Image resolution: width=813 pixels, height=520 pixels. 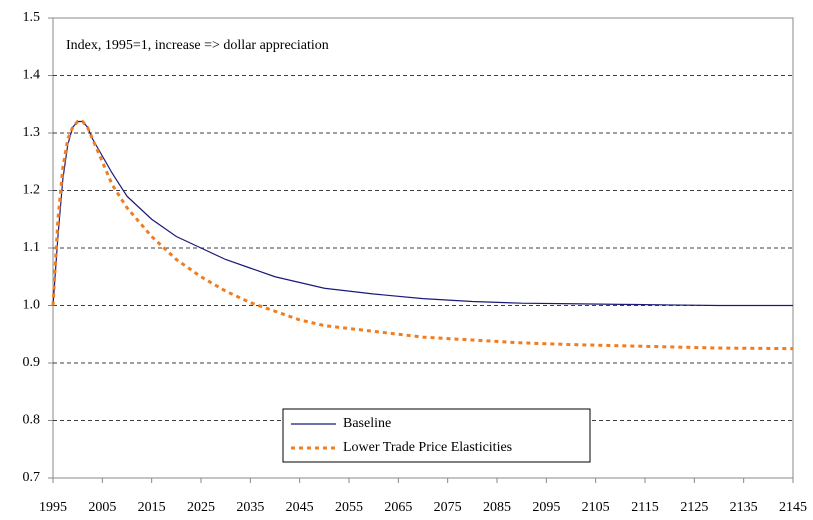 I want to click on x-tick-label: 2005, so click(x=102, y=507).